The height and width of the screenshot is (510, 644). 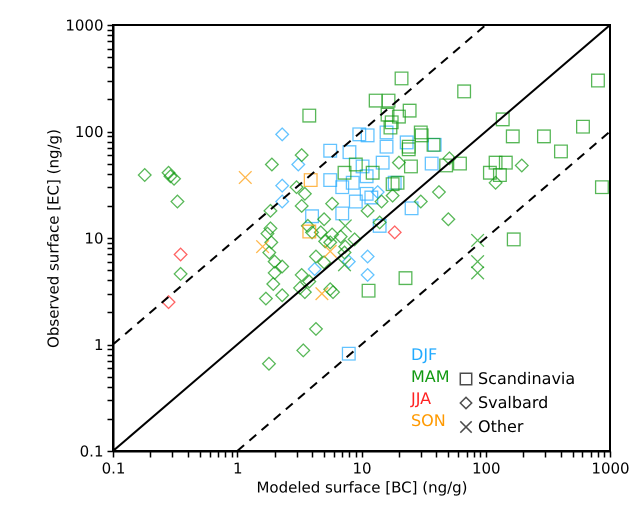 I want to click on y-axis-title: Observed surface [EC] (ng/g), so click(x=53, y=238).